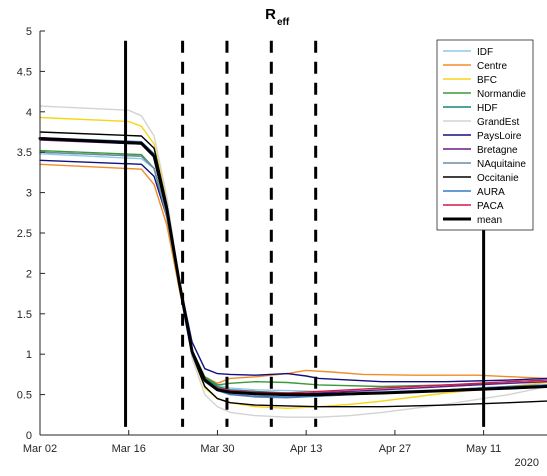 The height and width of the screenshot is (476, 547). What do you see at coordinates (492, 66) in the screenshot?
I see `legend-label-centre: Centre` at bounding box center [492, 66].